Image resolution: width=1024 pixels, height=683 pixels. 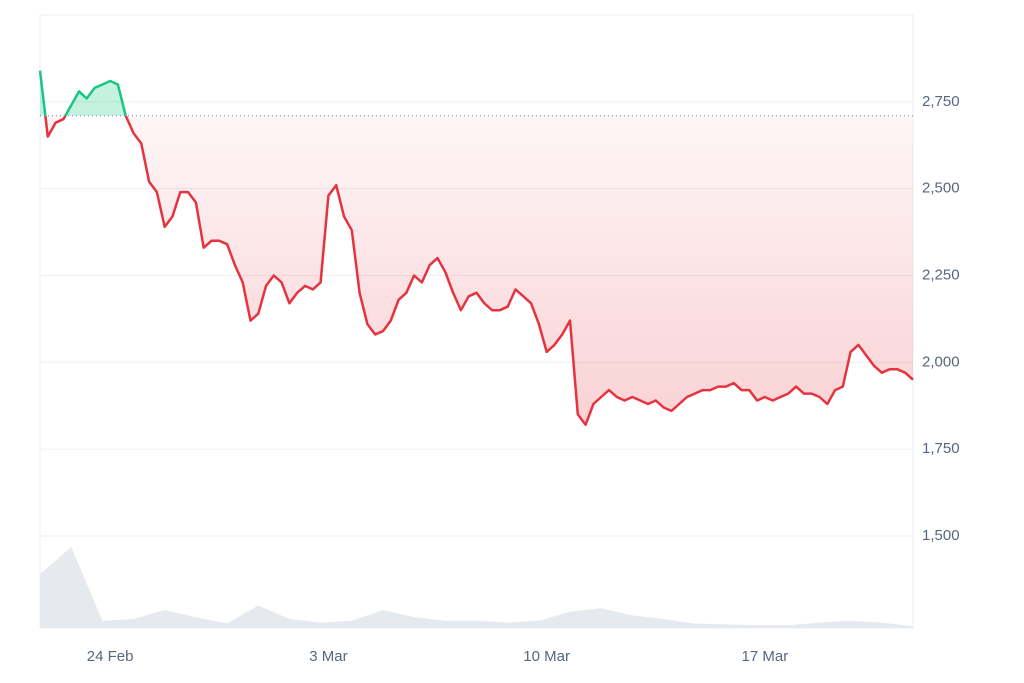 I want to click on x-tick-label: 10 Mar, so click(x=546, y=656).